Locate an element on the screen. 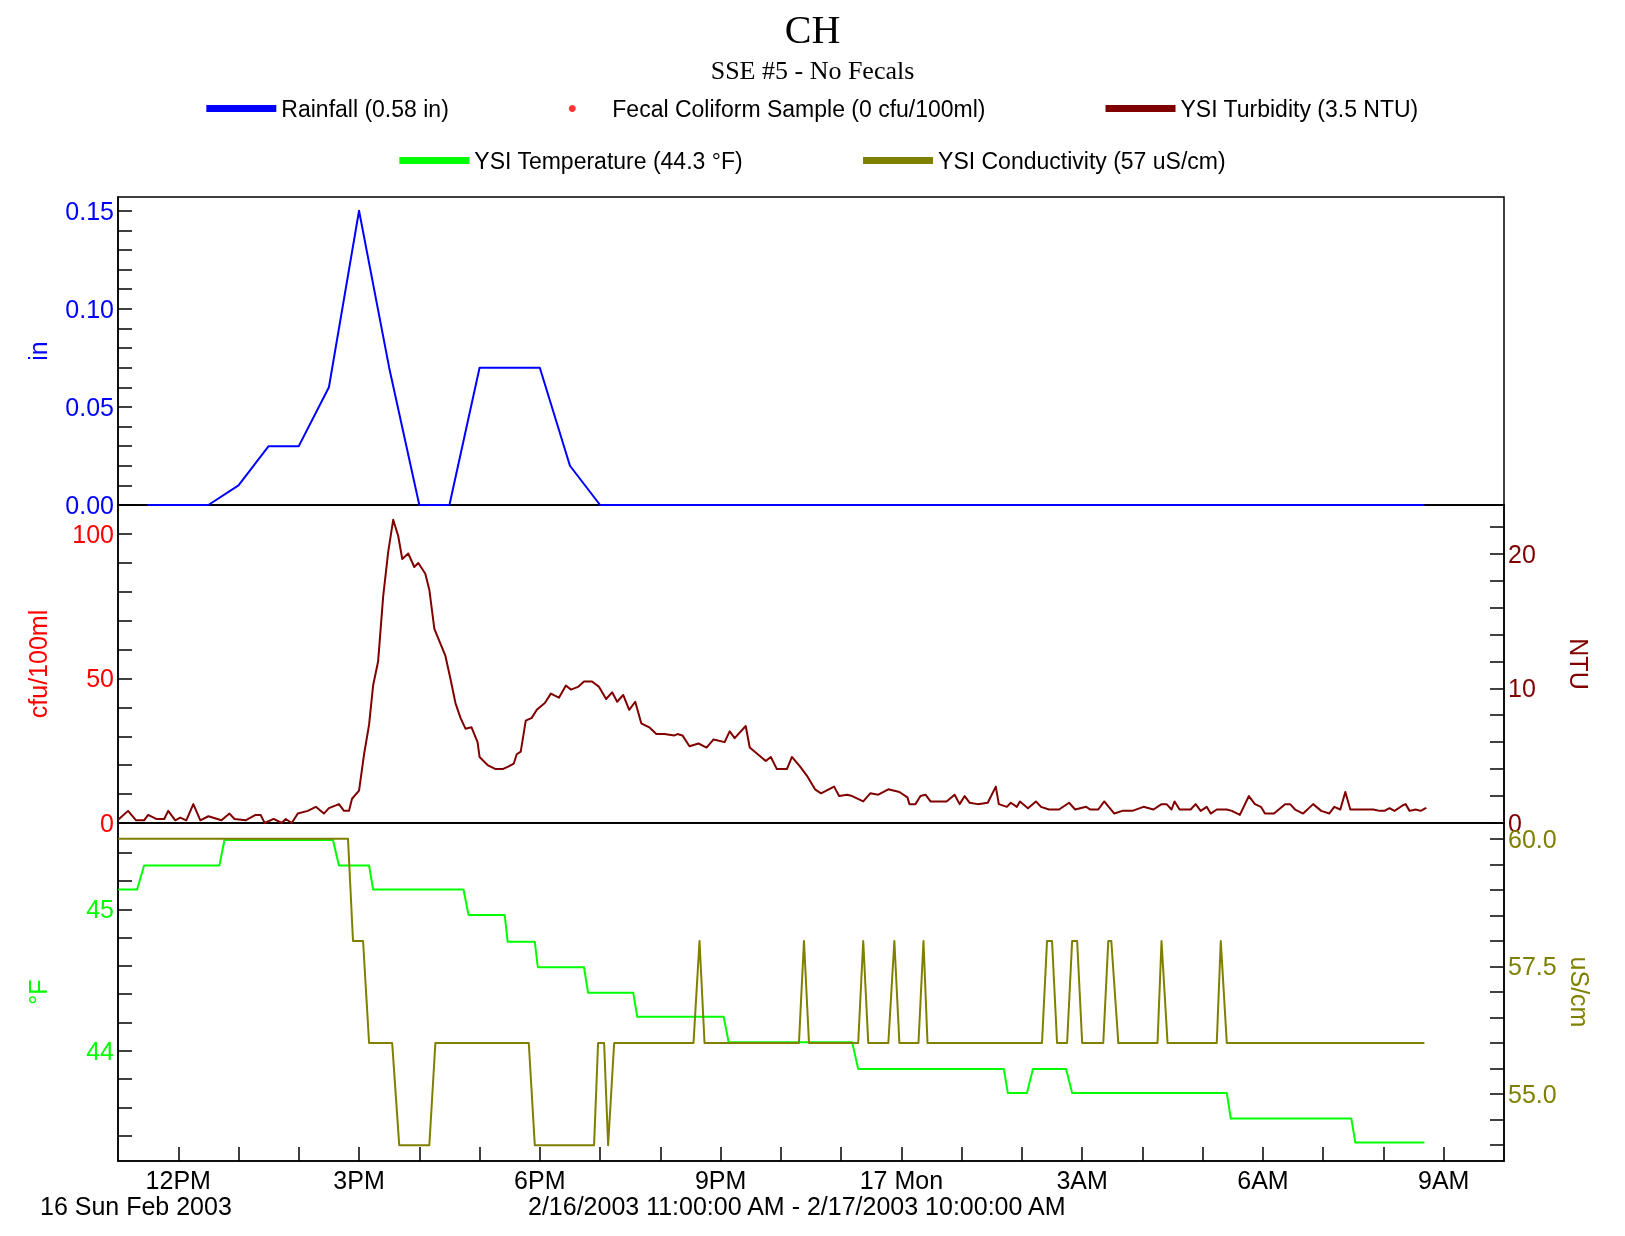 Image resolution: width=1625 pixels, height=1236 pixels. chart-subtitle: SSE #5 - No Fecals is located at coordinates (812, 70).